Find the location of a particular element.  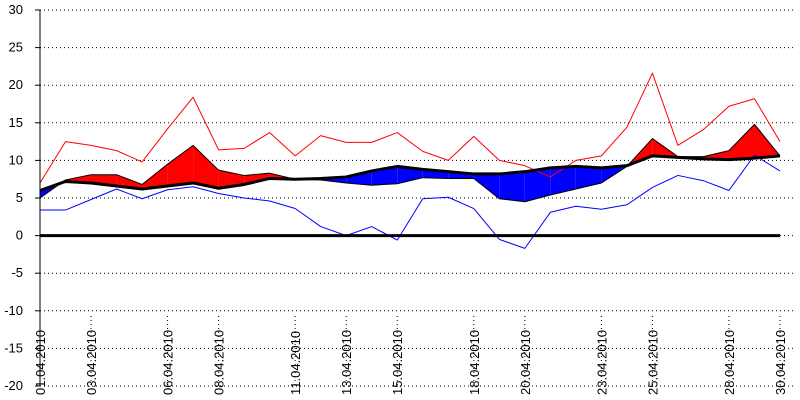

reference-line is located at coordinates (410, 173).